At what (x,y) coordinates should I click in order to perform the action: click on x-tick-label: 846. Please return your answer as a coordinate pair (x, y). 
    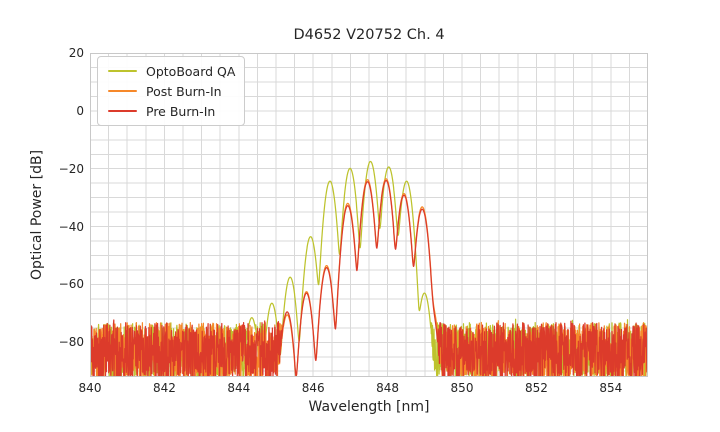
    Looking at the image, I should click on (313, 388).